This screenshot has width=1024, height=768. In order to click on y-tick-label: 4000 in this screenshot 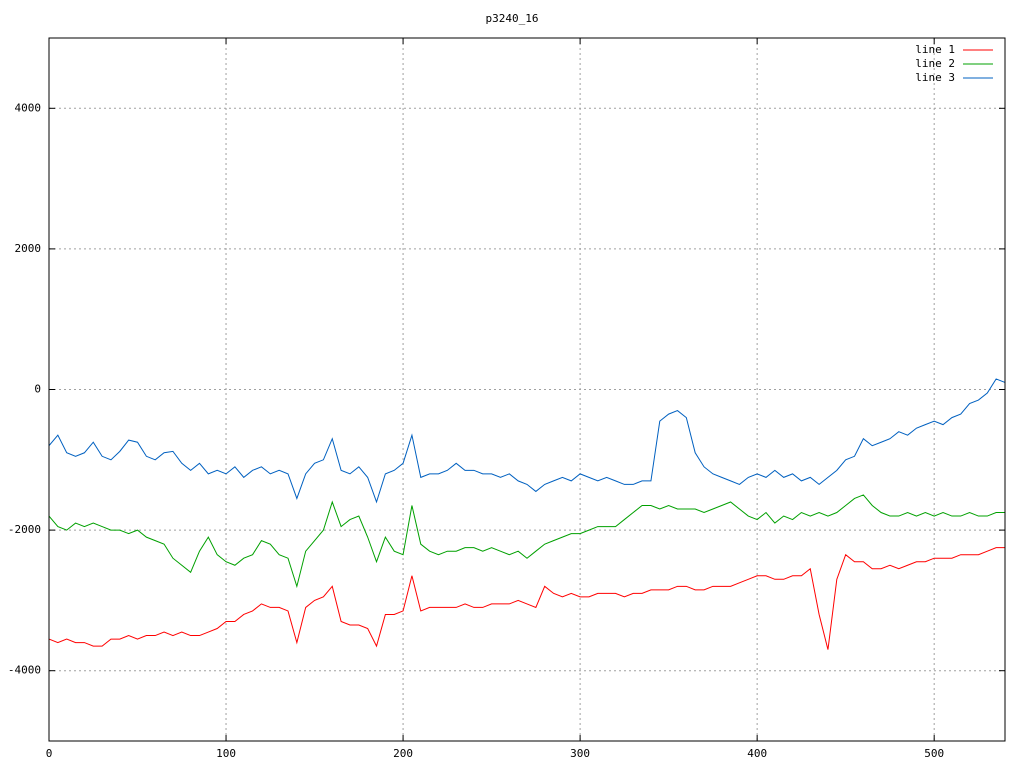, I will do `click(28, 107)`.